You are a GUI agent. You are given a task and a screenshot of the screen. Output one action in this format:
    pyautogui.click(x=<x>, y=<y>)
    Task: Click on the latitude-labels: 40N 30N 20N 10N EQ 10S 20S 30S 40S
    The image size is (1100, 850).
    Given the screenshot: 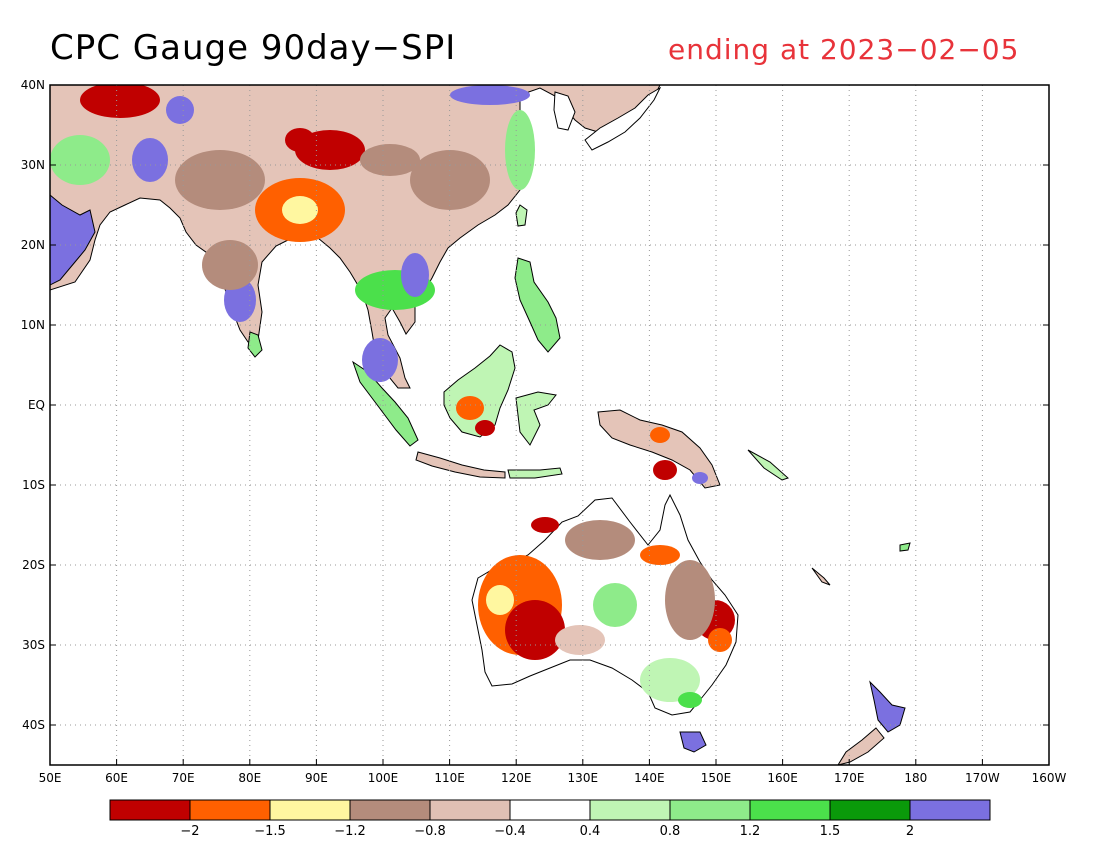 What is the action you would take?
    pyautogui.click(x=33, y=405)
    